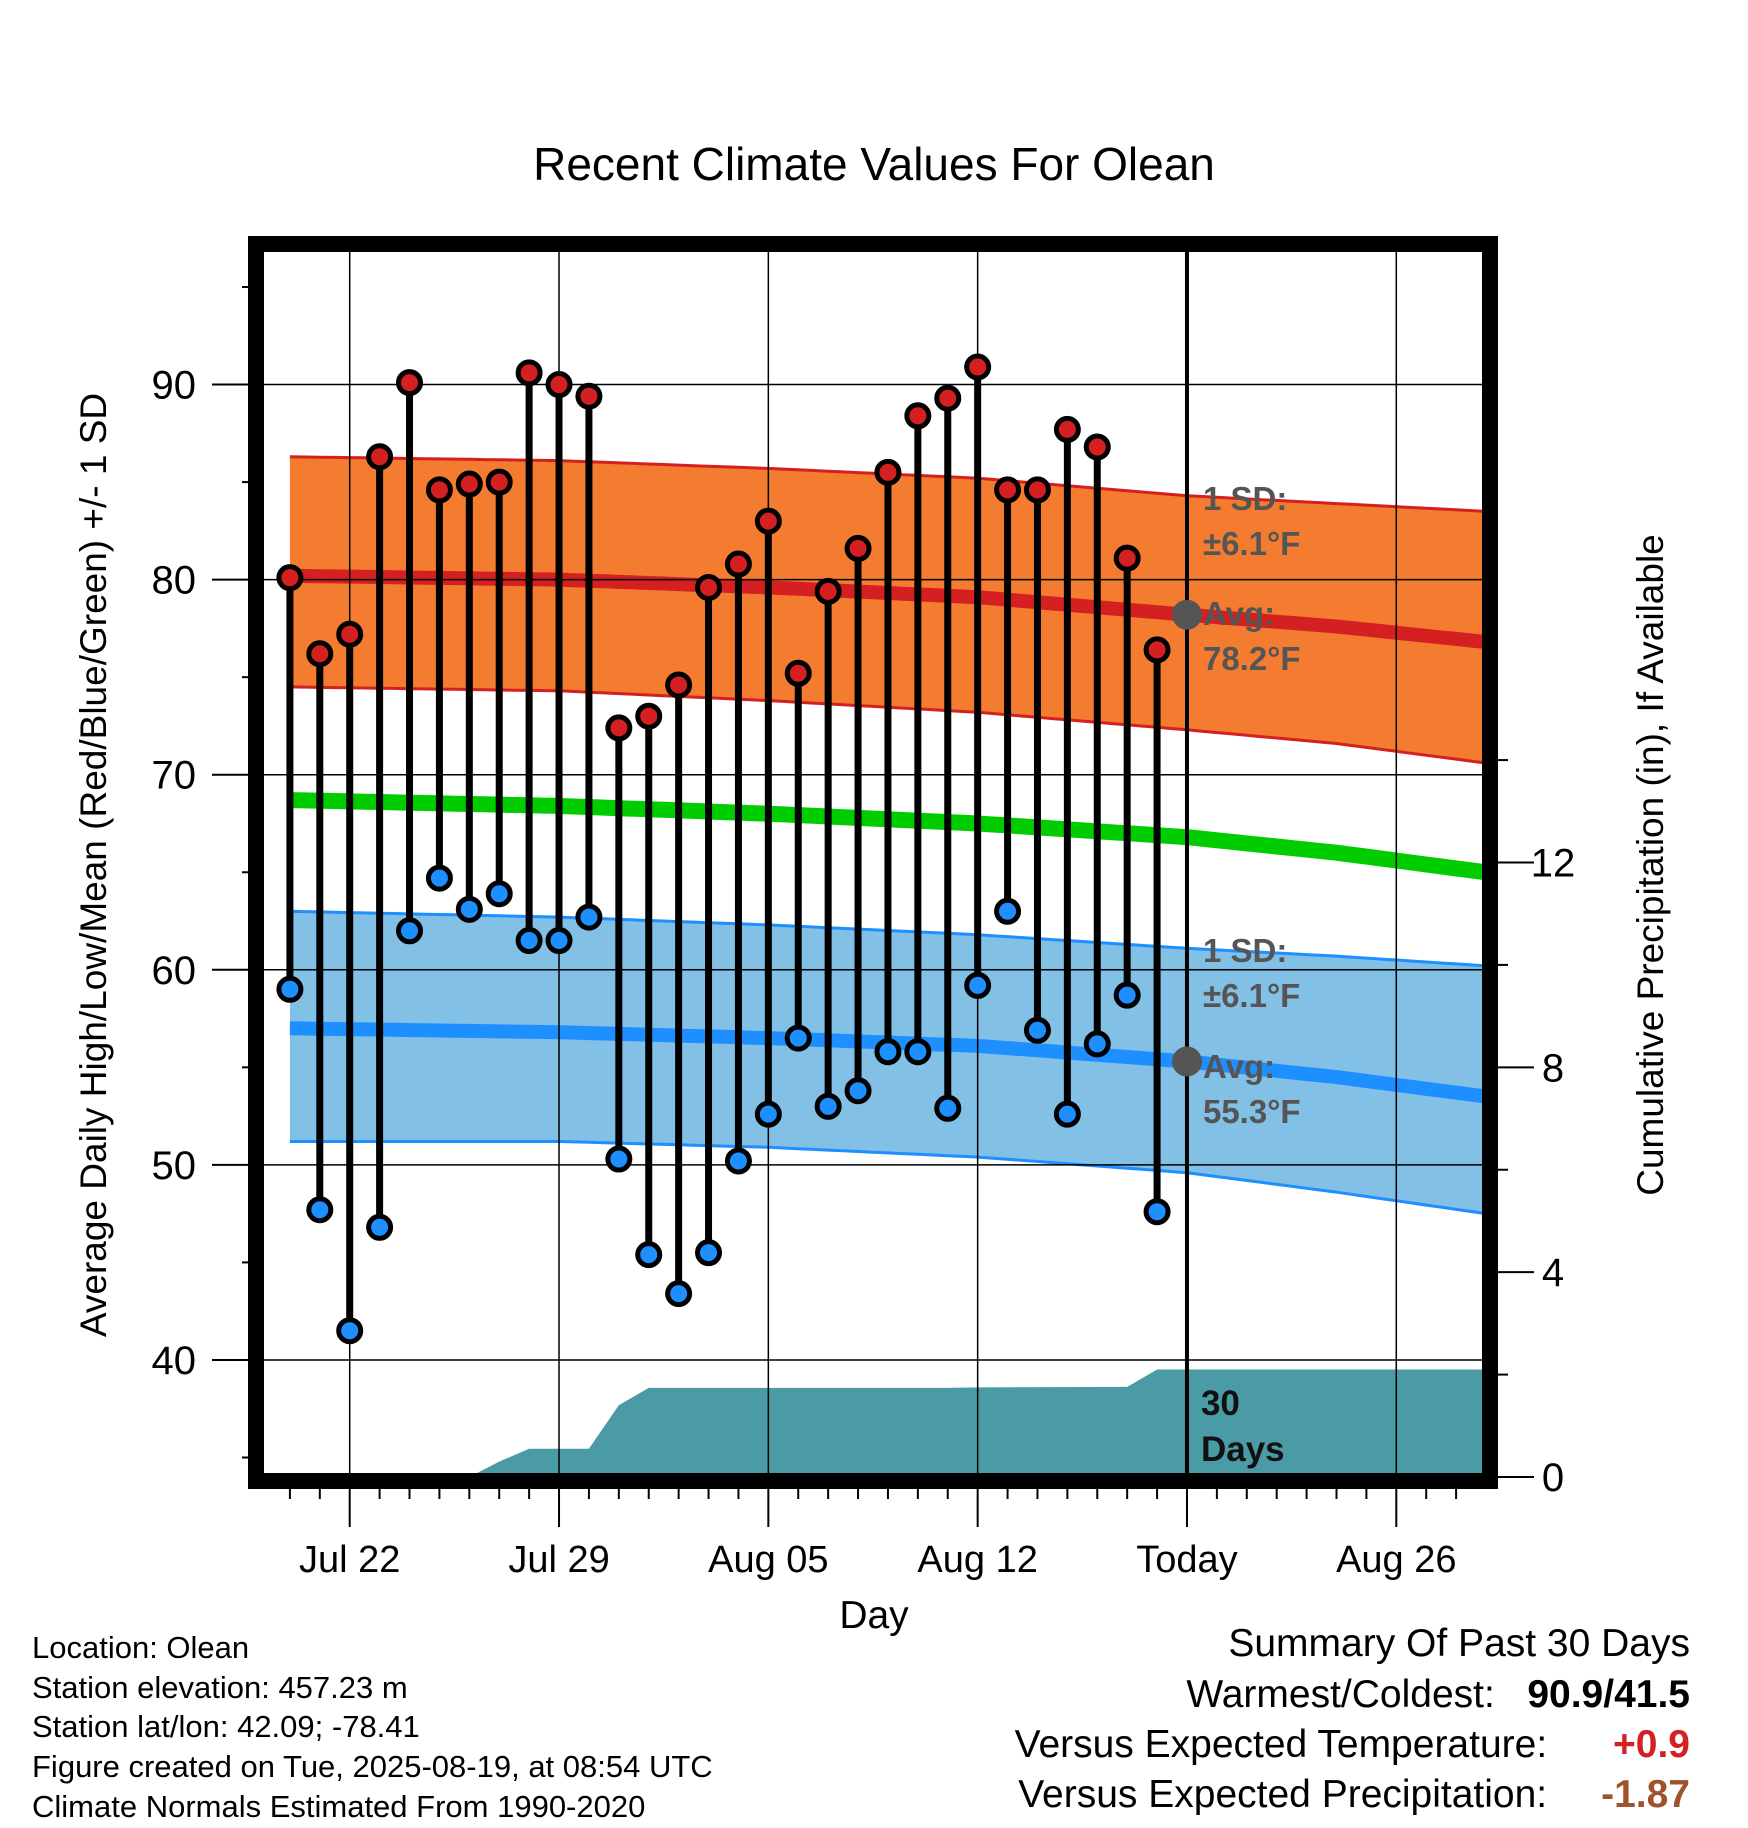 The width and height of the screenshot is (1748, 1828). I want to click on summary-temp-value: +0.9, so click(1651, 1744).